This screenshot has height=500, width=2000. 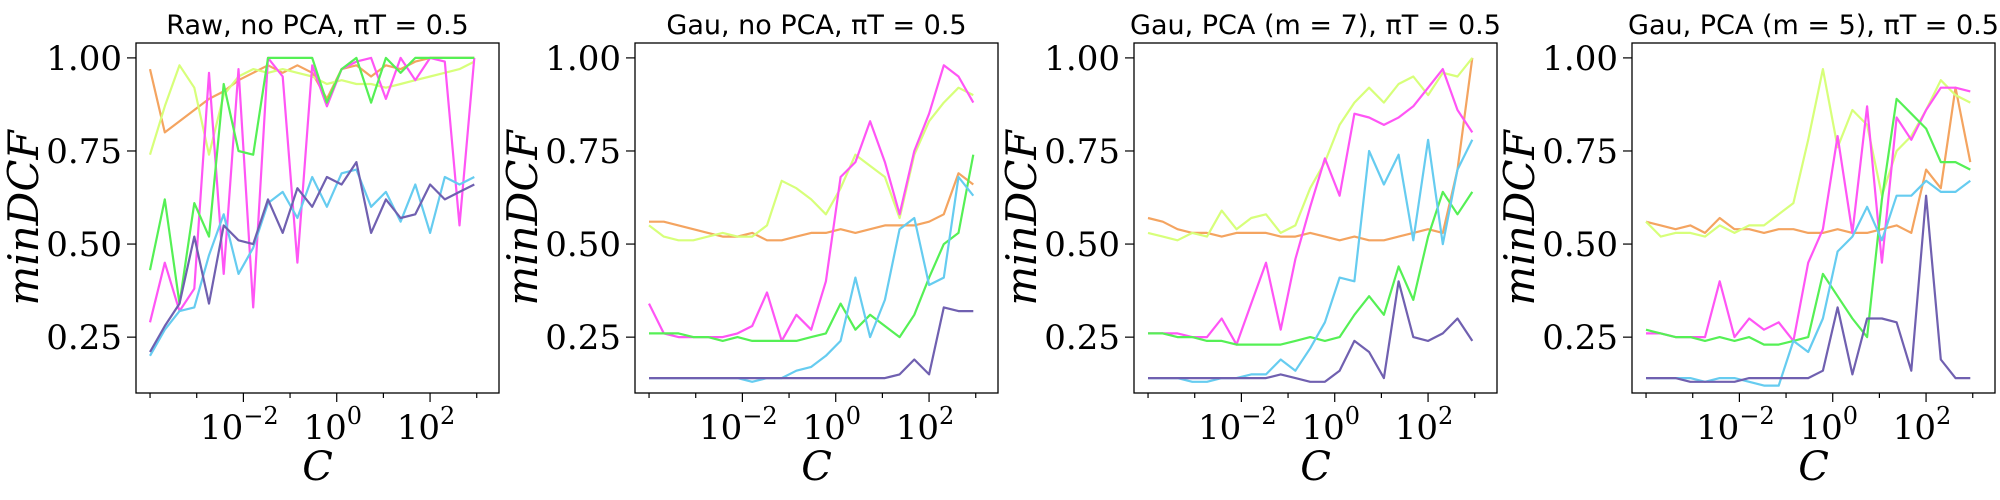 I want to click on chart-title: Raw, no PCA, πT = 0.5, so click(x=317, y=25).